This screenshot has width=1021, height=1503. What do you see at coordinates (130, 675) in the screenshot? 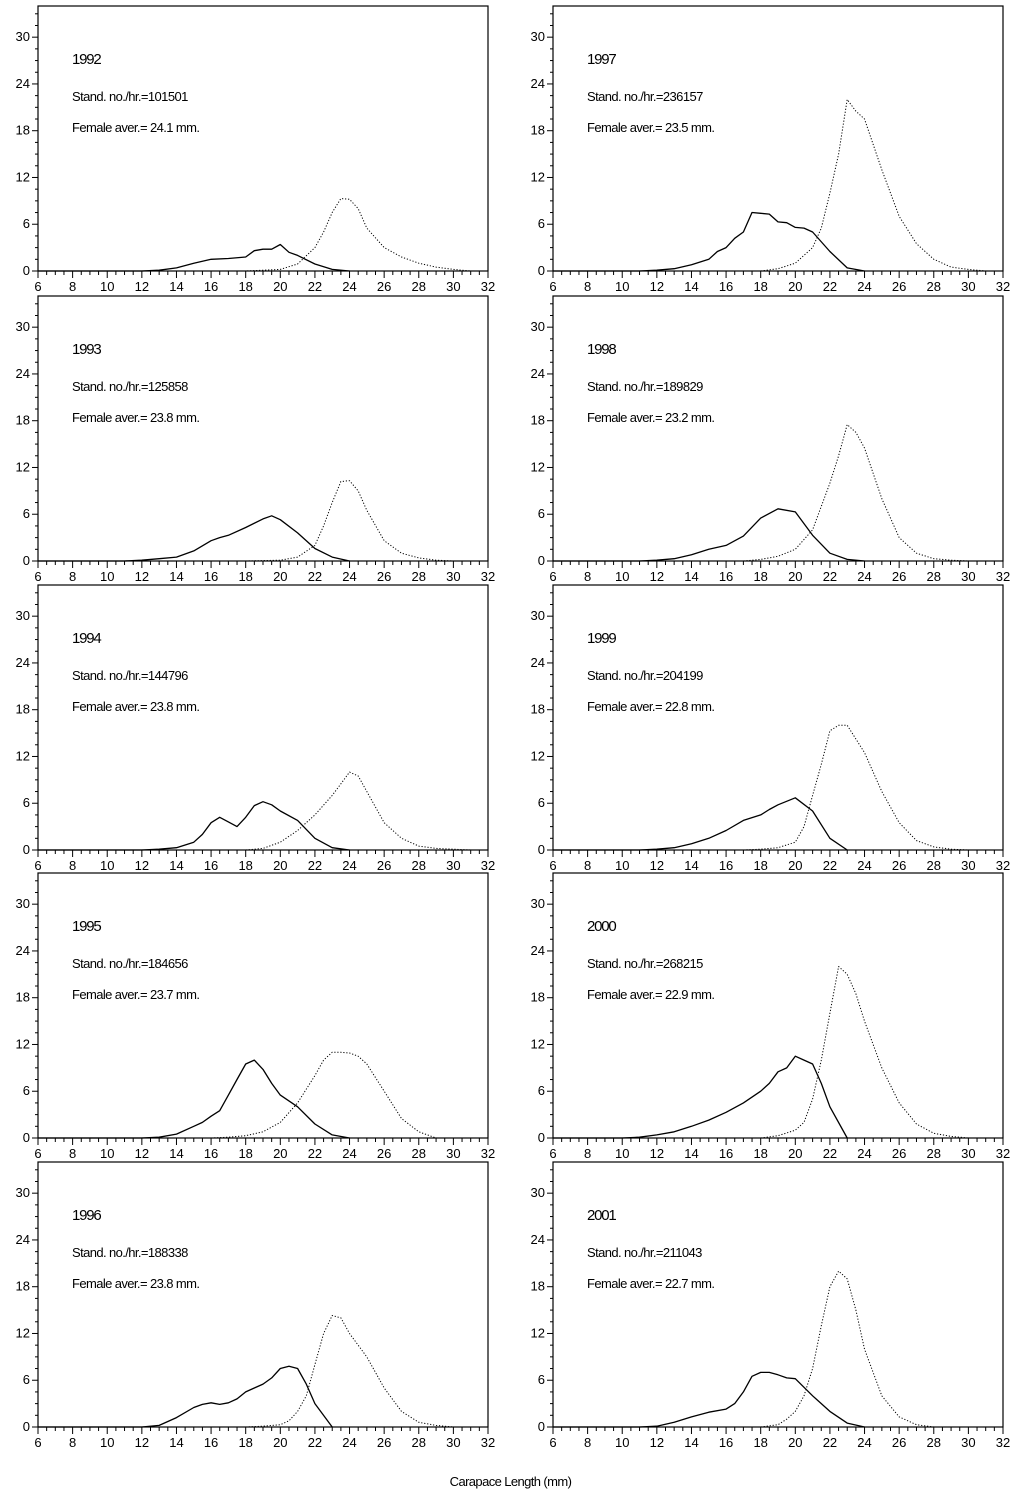
I see `panel-stand-no: Stand. no./hr.=144796` at bounding box center [130, 675].